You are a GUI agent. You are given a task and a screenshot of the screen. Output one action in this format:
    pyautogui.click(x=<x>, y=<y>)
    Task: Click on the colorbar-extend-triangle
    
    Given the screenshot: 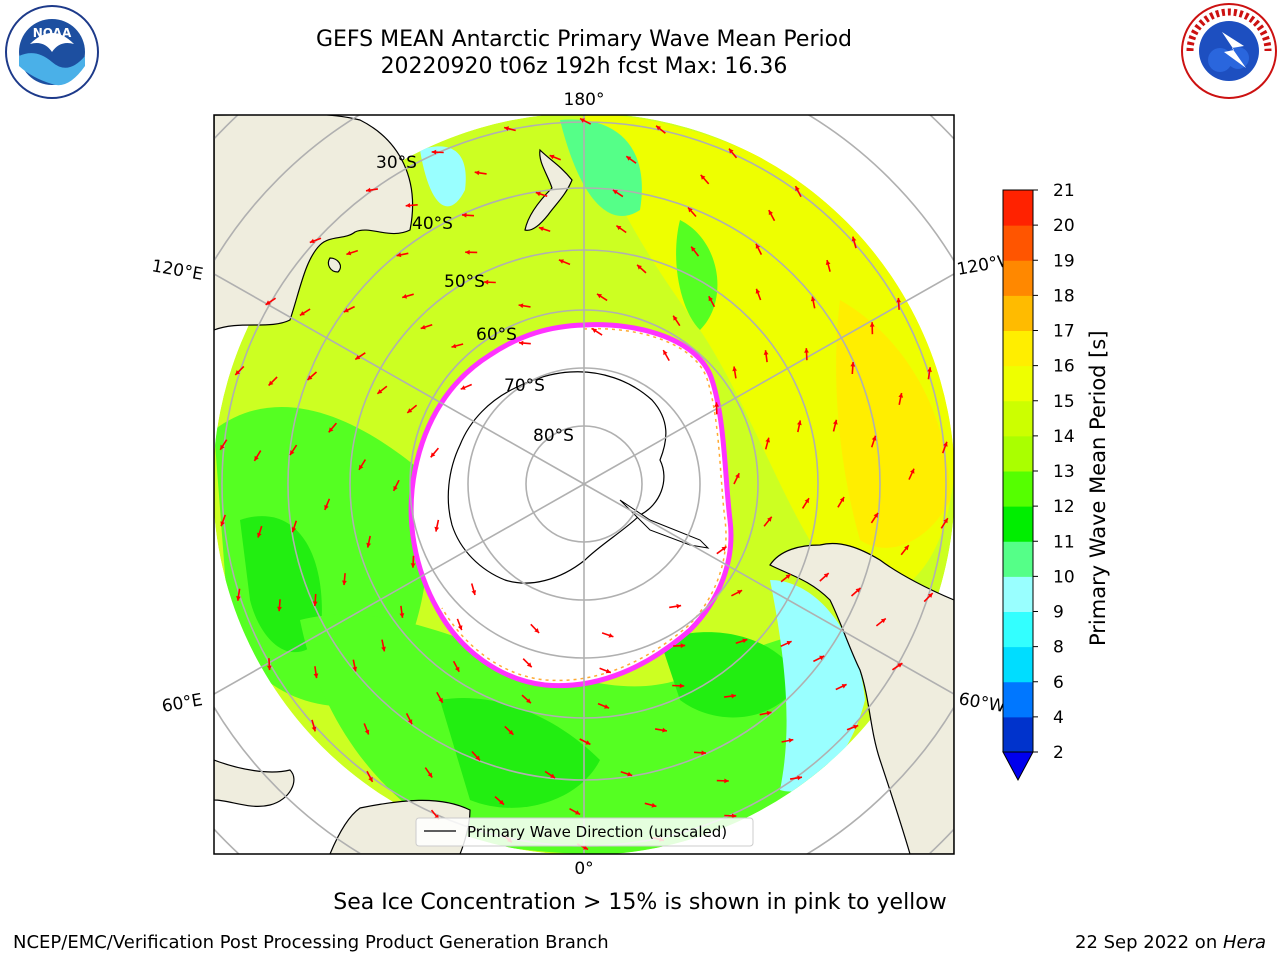 What is the action you would take?
    pyautogui.click(x=1018, y=766)
    